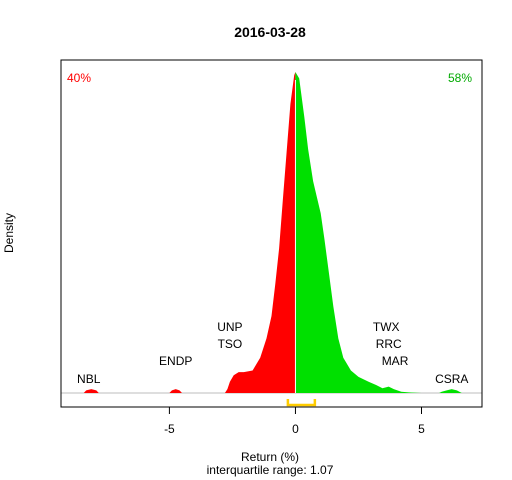 The height and width of the screenshot is (480, 512). Describe the element at coordinates (229, 327) in the screenshot. I see `ticker-label: UNP` at that location.